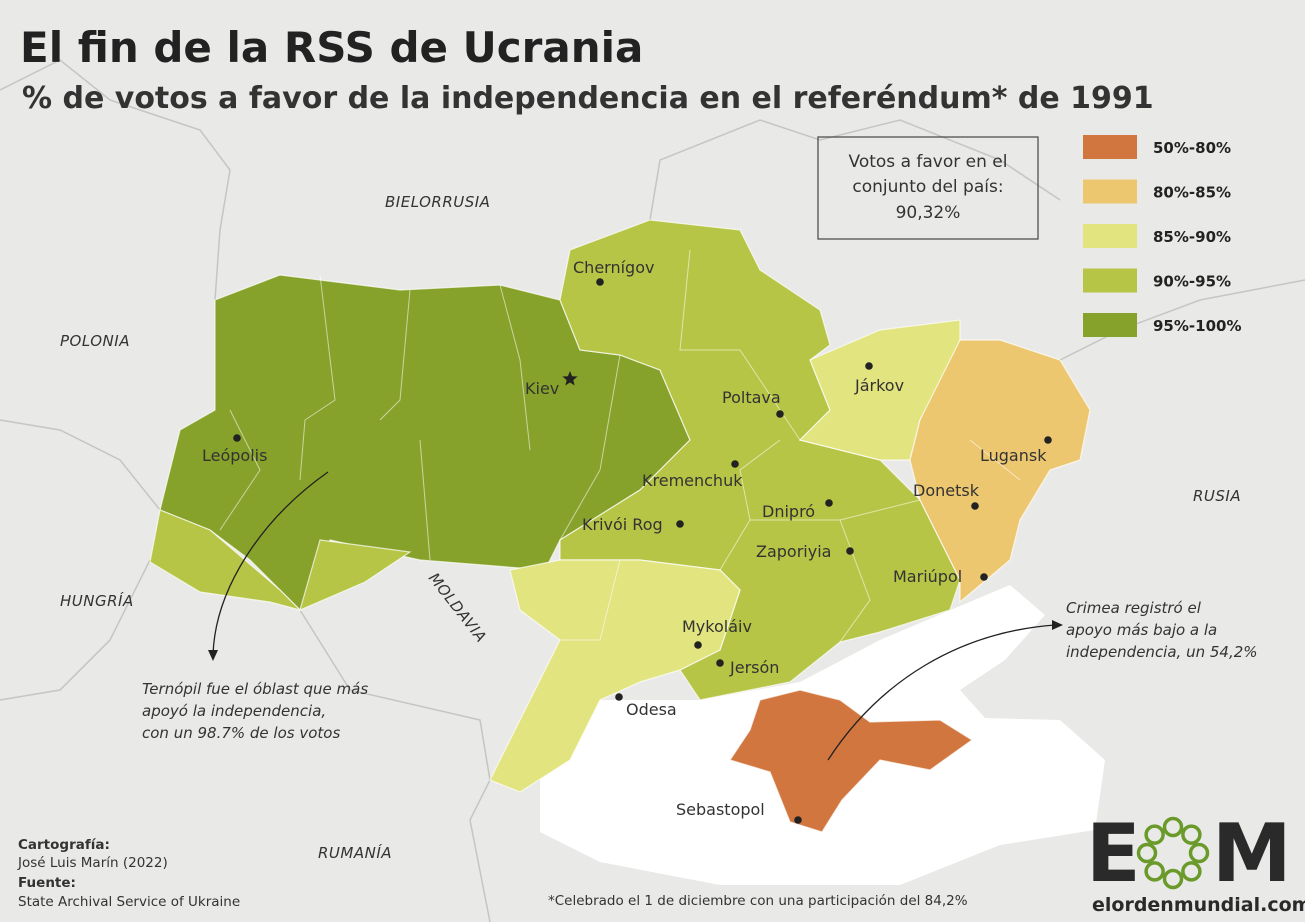 The height and width of the screenshot is (922, 1305). Describe the element at coordinates (651, 709) in the screenshot. I see `city-label: Odesa` at that location.